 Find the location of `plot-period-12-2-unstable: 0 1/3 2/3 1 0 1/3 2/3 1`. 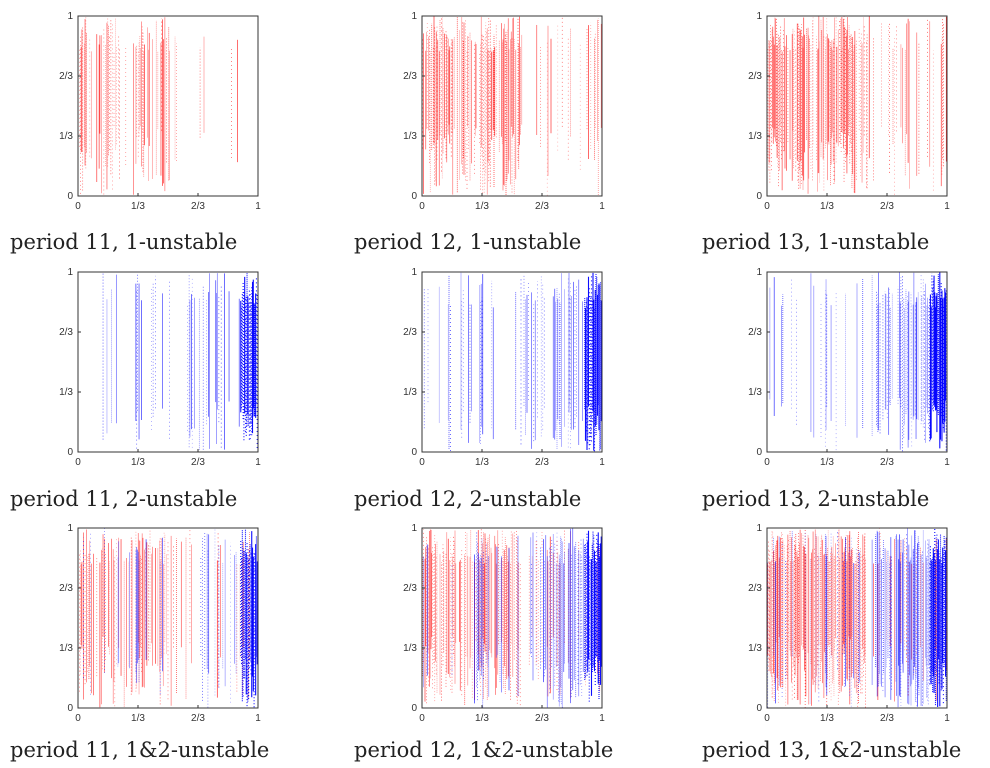

plot-period-12-2-unstable: 0 1/3 2/3 1 0 1/3 2/3 1 is located at coordinates (504, 367).